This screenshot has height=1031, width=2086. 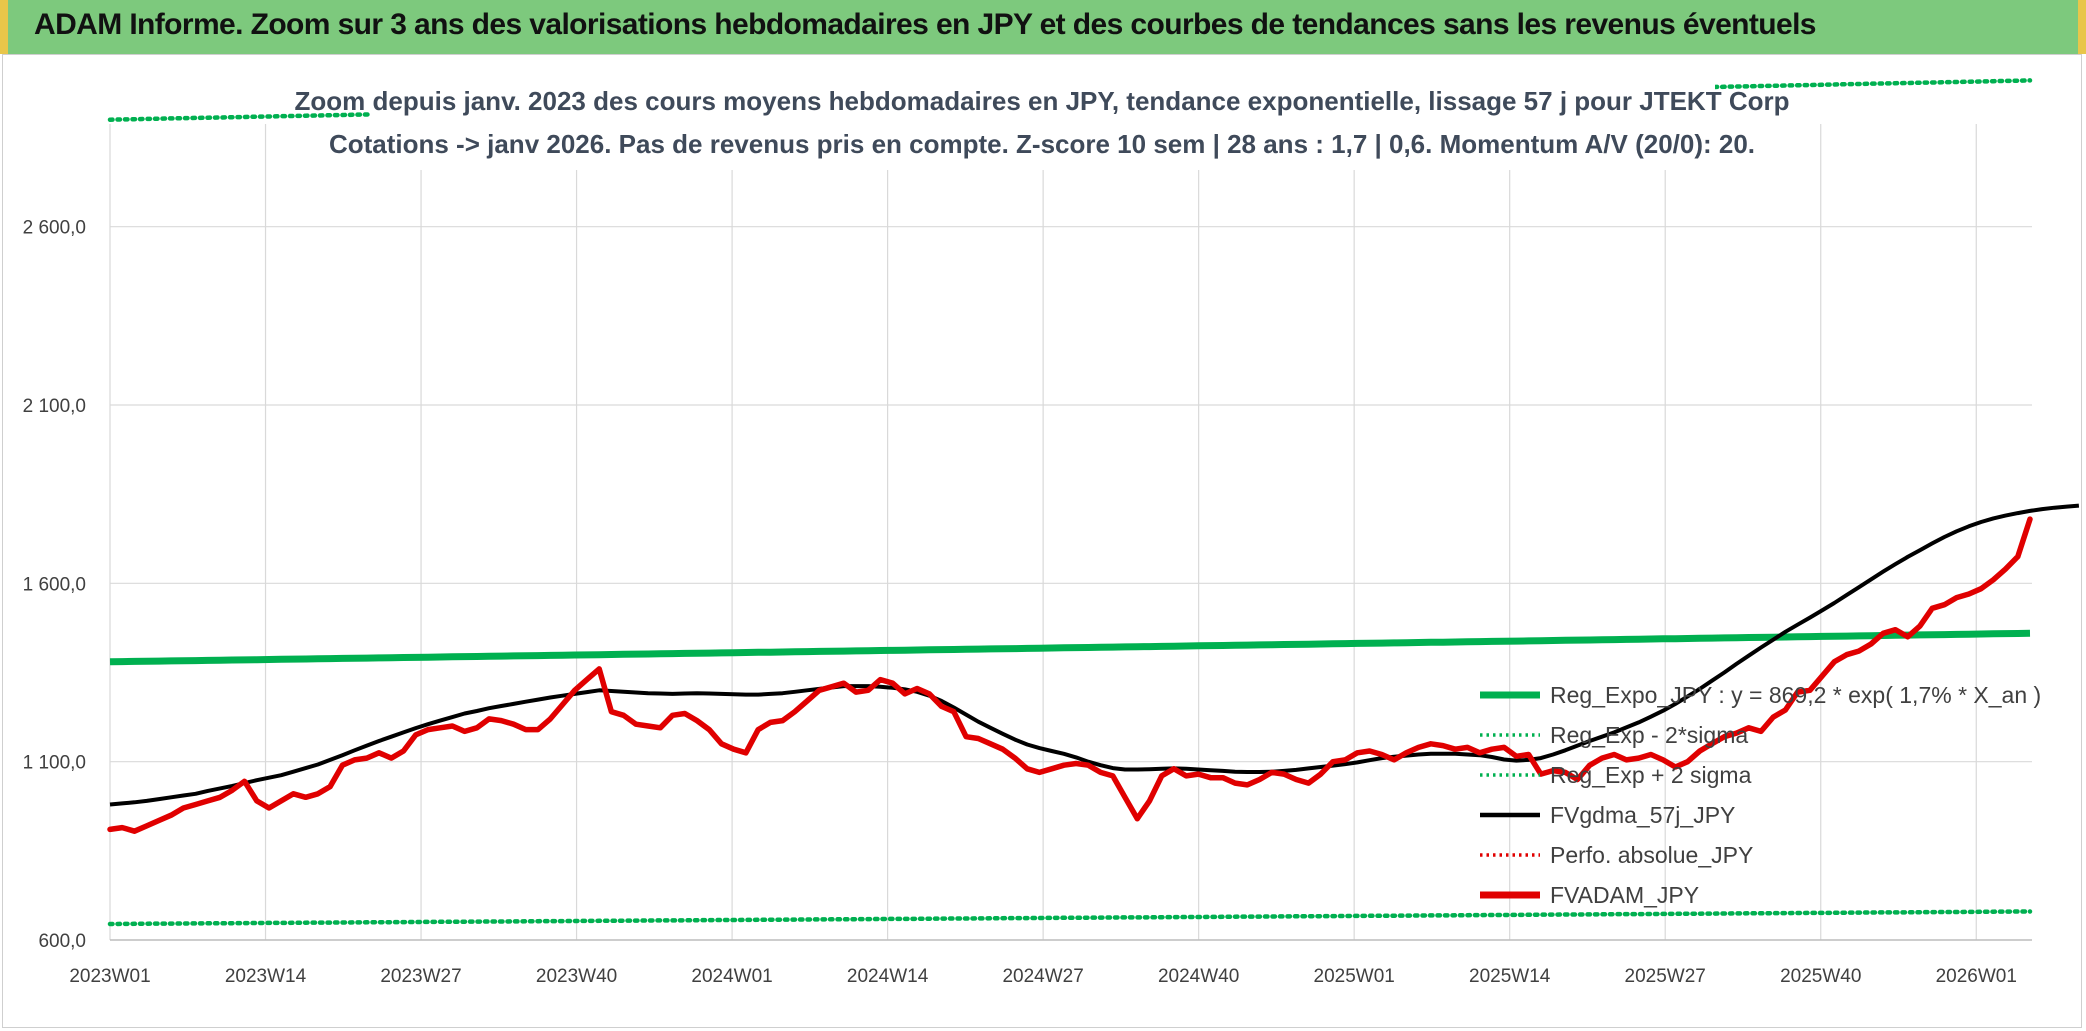 What do you see at coordinates (1042, 976) in the screenshot?
I see `x-tick-label: 2024W27` at bounding box center [1042, 976].